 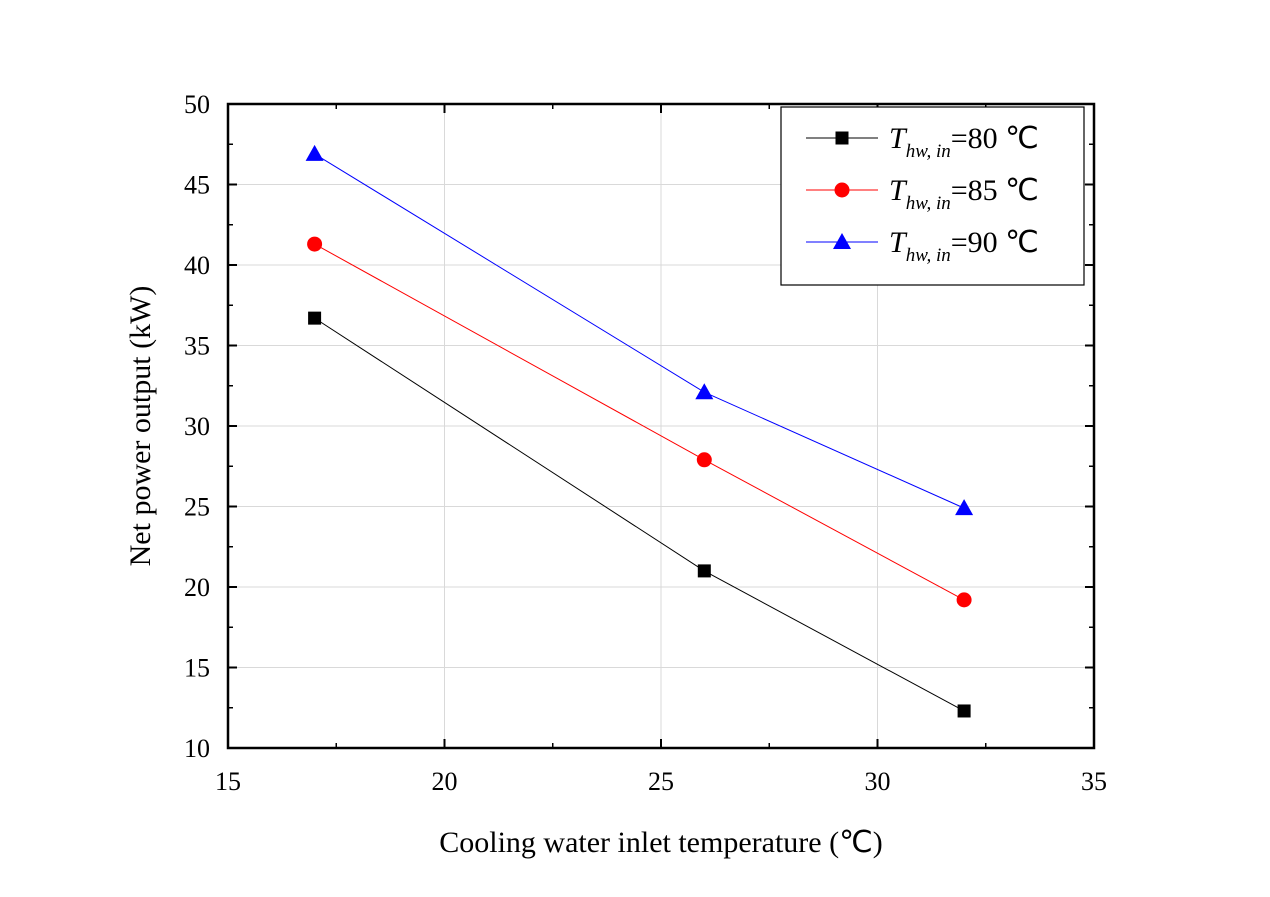 What do you see at coordinates (228, 781) in the screenshot?
I see `x-tick-label: 15` at bounding box center [228, 781].